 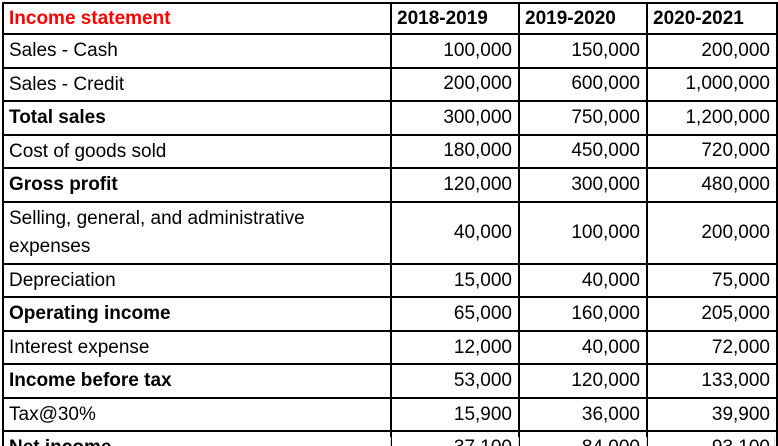 What do you see at coordinates (712, 381) in the screenshot?
I see `cell-value: 133,000` at bounding box center [712, 381].